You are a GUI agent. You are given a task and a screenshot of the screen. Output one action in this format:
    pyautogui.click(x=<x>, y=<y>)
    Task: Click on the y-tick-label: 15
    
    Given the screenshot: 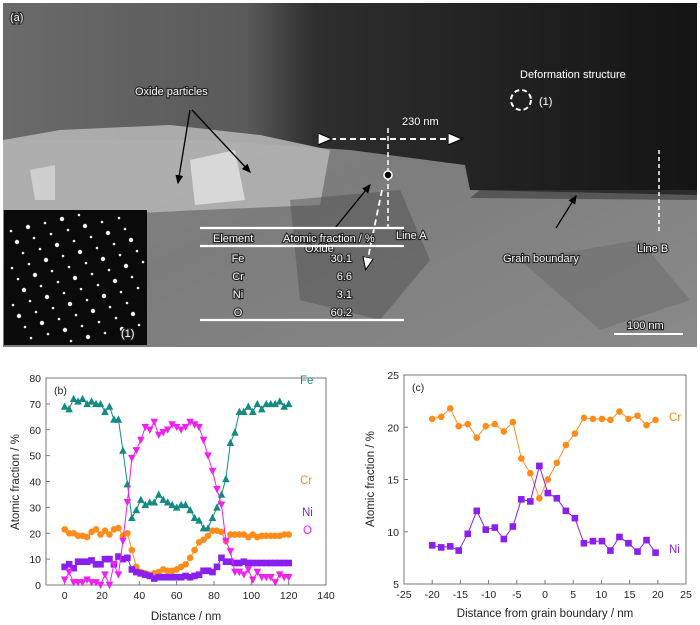 What is the action you would take?
    pyautogui.click(x=393, y=481)
    